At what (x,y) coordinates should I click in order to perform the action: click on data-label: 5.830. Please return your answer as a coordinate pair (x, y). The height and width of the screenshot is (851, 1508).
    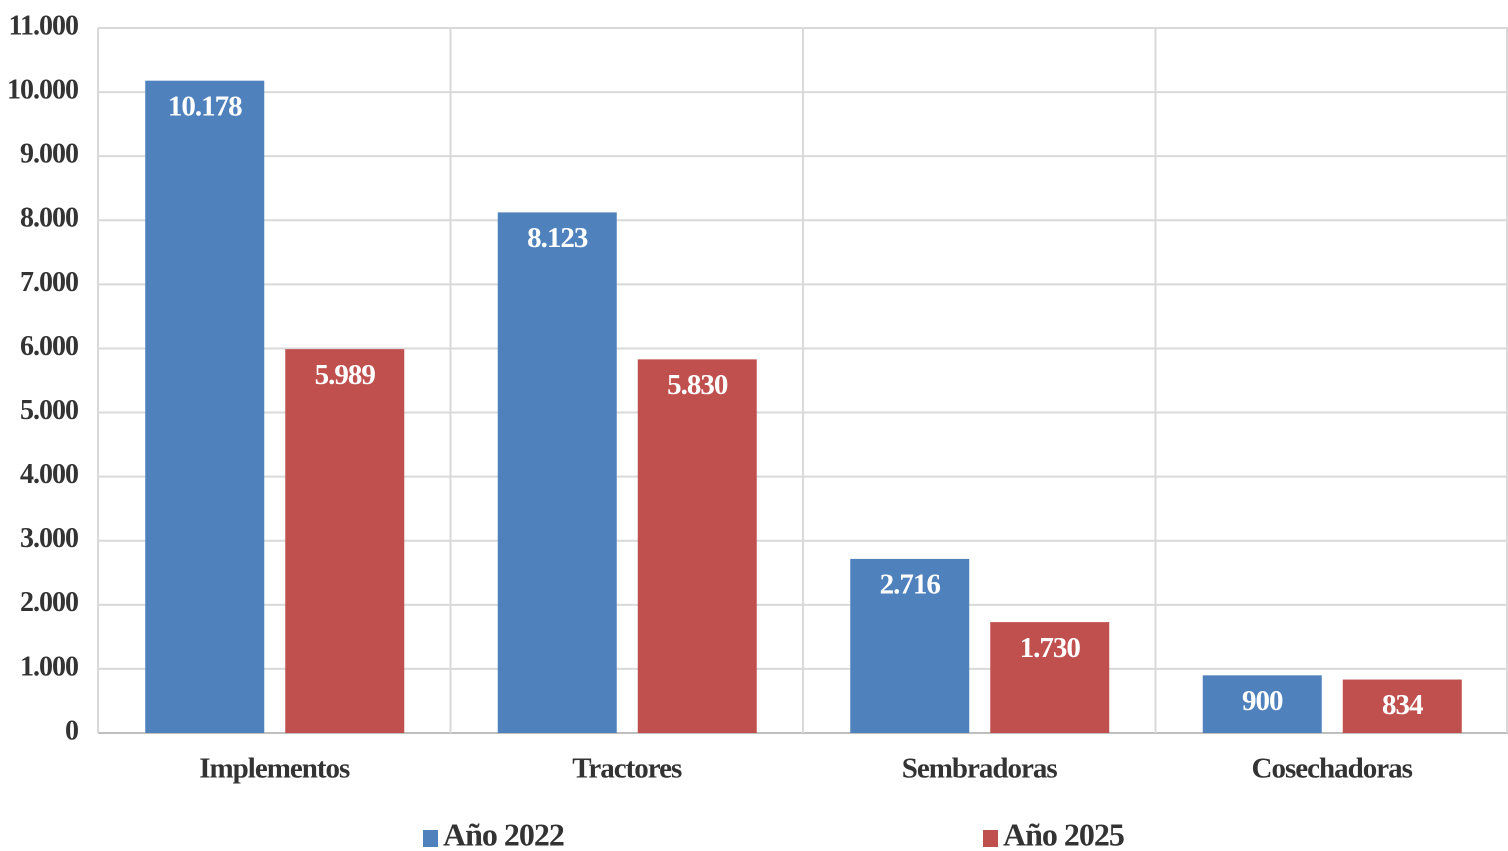
    Looking at the image, I should click on (697, 385).